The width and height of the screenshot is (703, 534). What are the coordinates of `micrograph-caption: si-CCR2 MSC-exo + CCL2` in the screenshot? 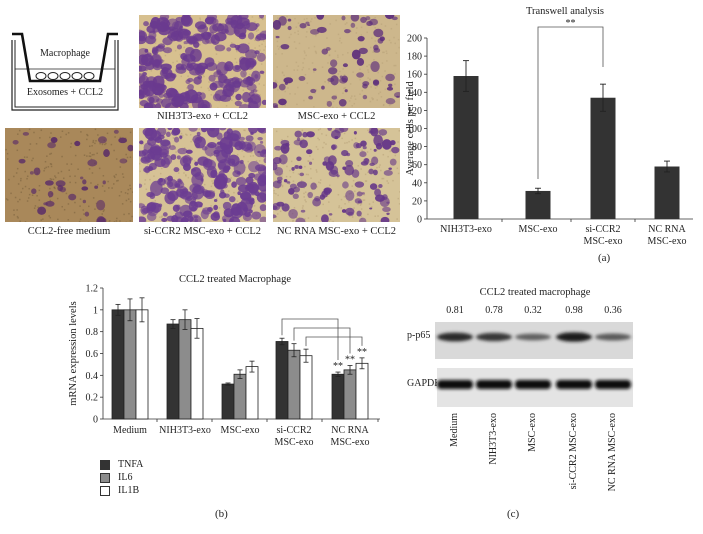 It's located at (202, 231).